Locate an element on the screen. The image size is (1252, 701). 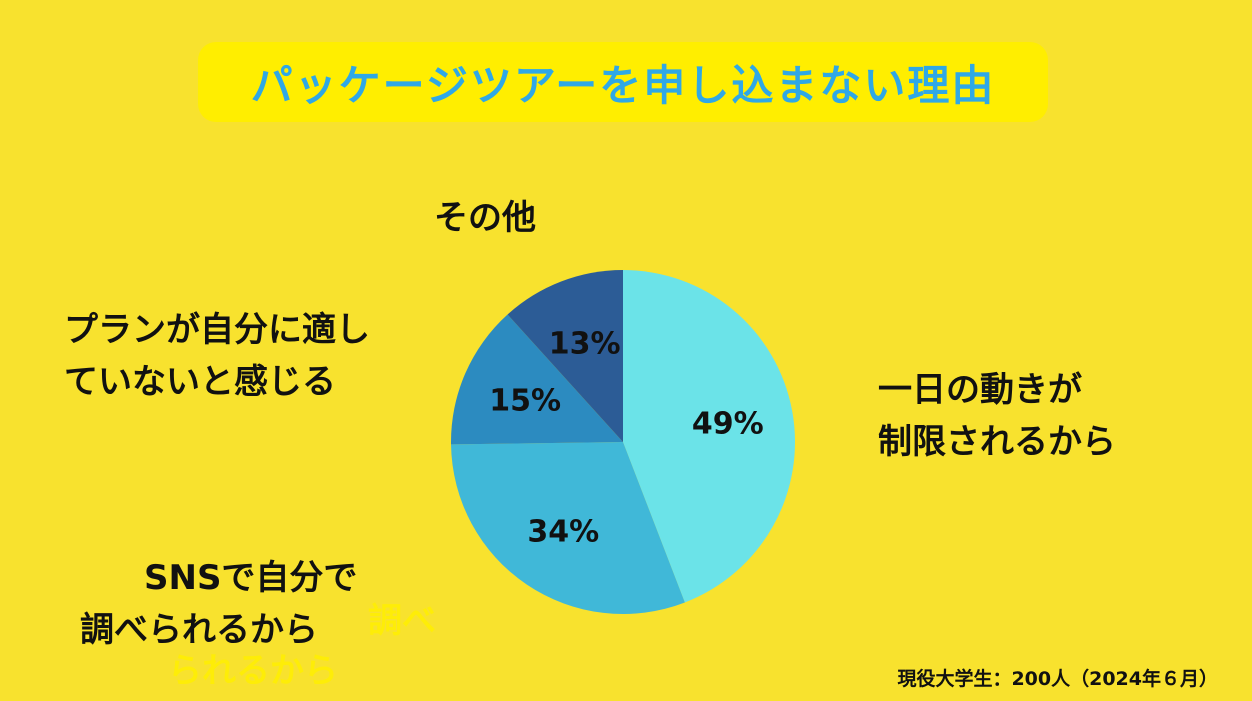
slice-label-schedule: 一日の動きが 制限されるから is located at coordinates (997, 416).